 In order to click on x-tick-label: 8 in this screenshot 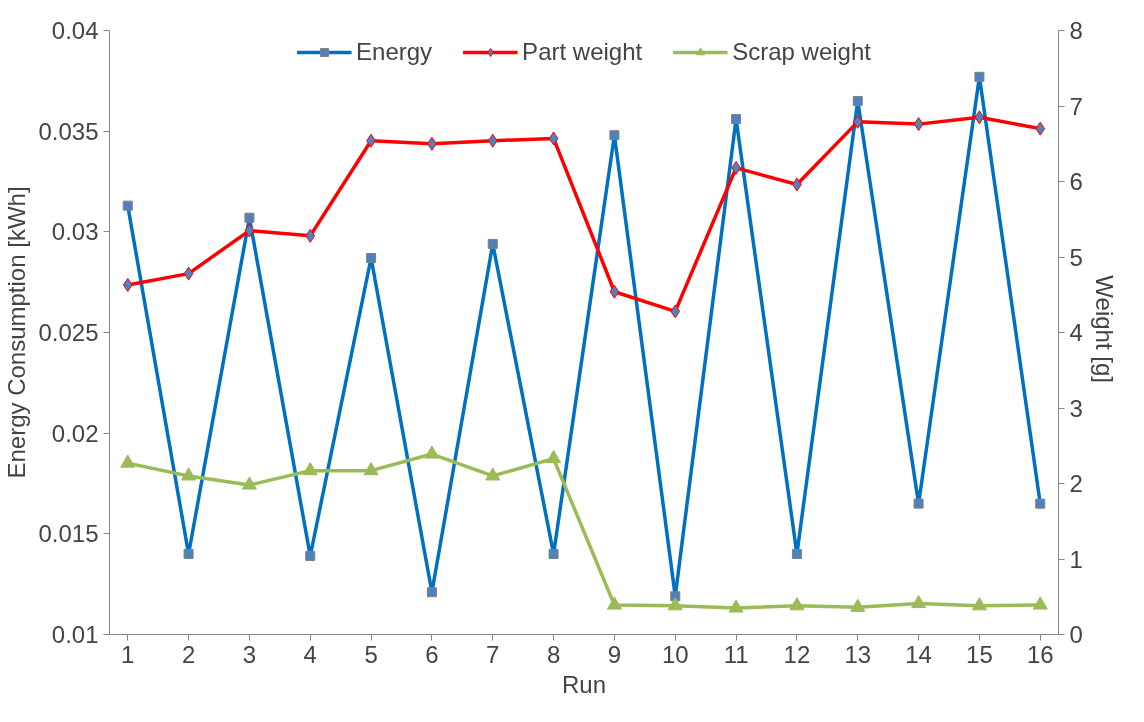, I will do `click(553, 654)`.